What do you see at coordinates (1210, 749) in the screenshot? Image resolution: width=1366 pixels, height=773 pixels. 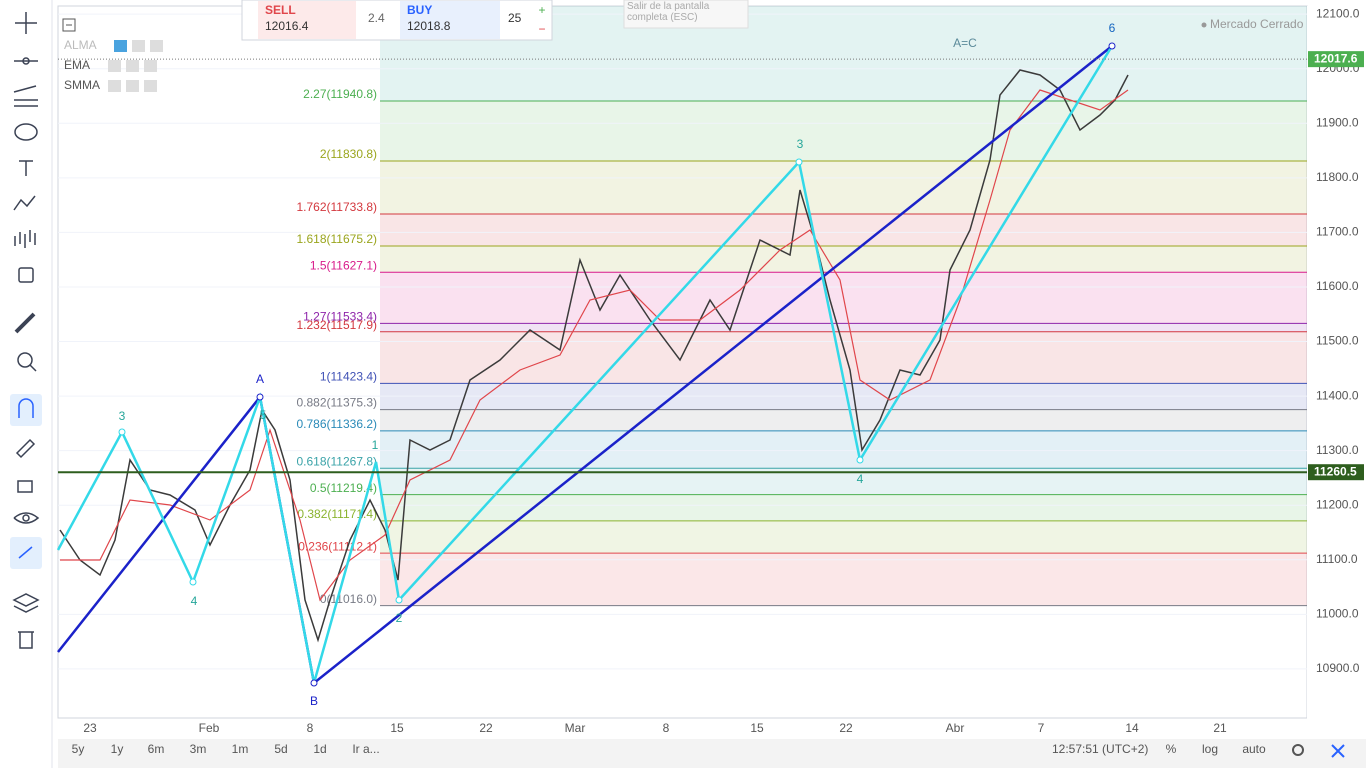 I see `scale-option: log` at bounding box center [1210, 749].